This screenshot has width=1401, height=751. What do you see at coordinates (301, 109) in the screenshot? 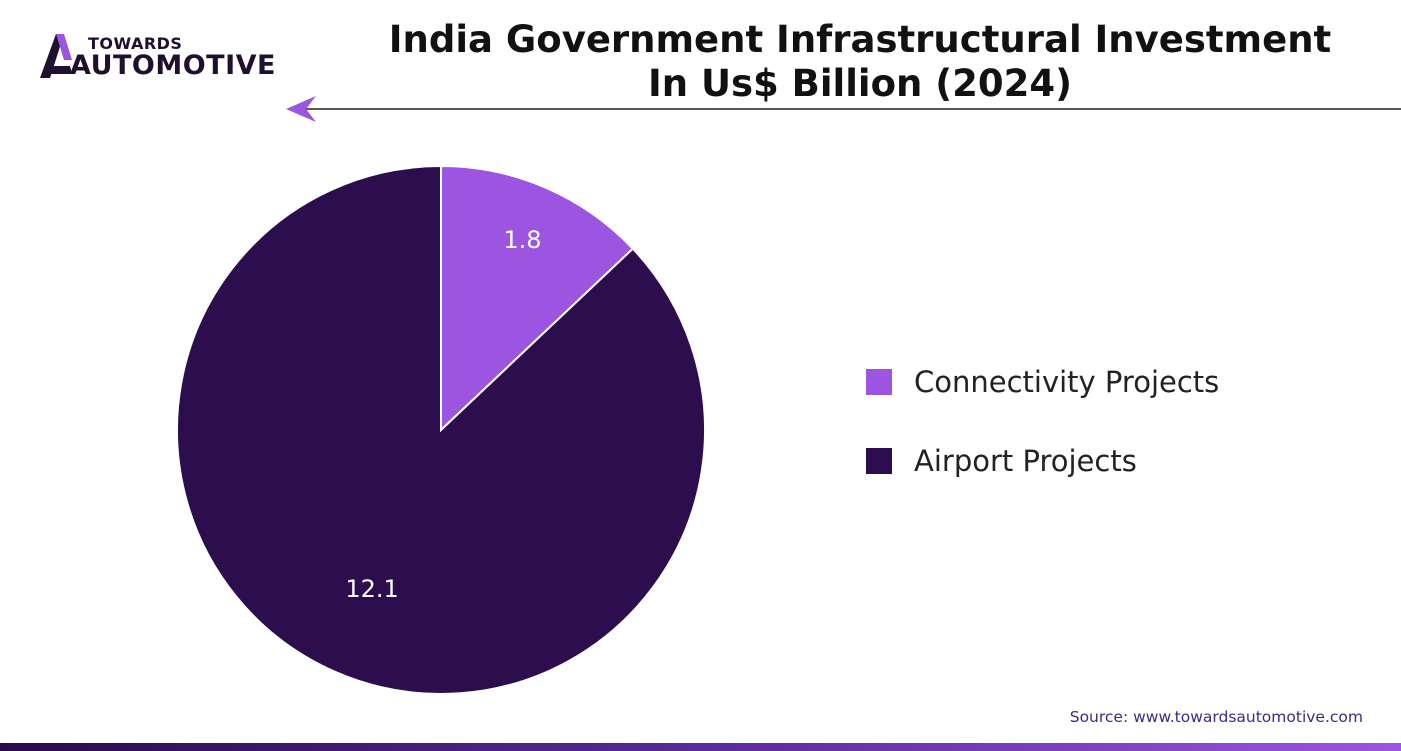
I see `arrow-left-icon` at bounding box center [301, 109].